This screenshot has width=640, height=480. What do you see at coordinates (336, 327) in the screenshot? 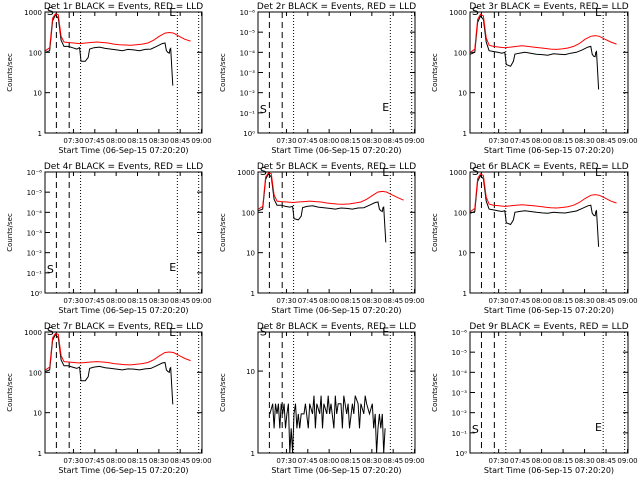
I see `panel-title: Det 8r BLACK = Events, RED = LLD` at bounding box center [336, 327].